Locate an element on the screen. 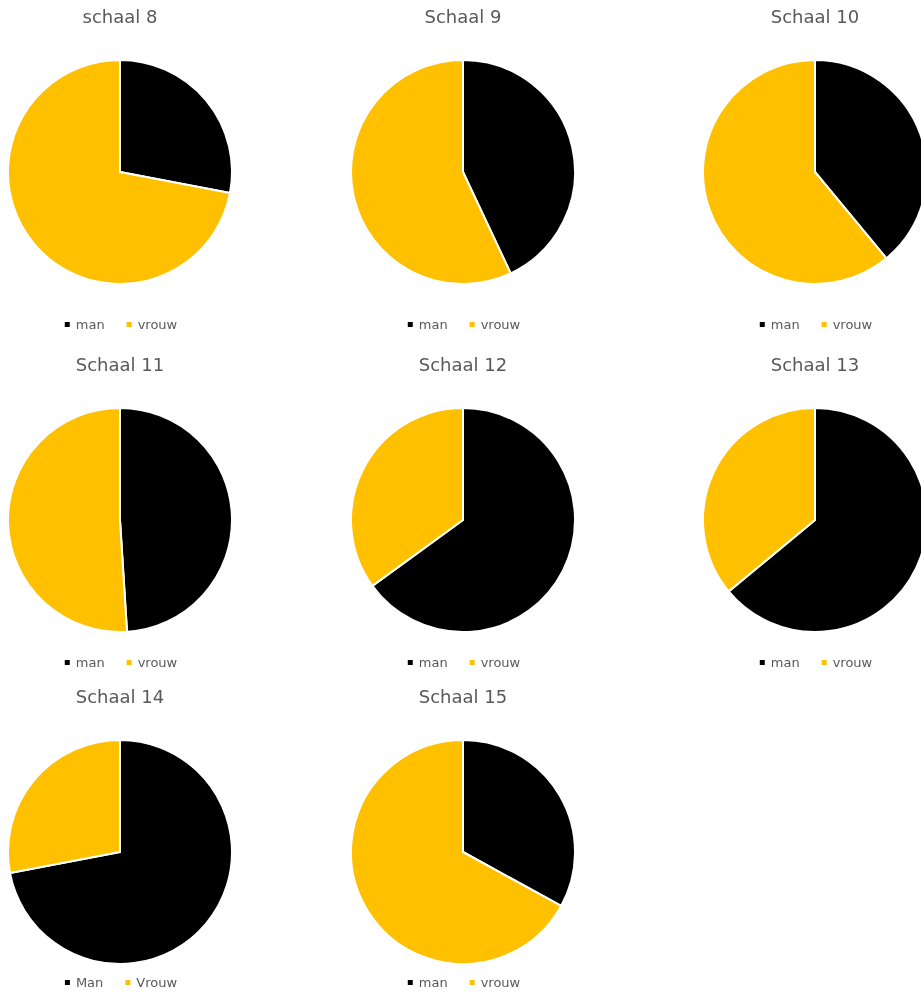  chart-title: Schaal 14 is located at coordinates (120, 696).